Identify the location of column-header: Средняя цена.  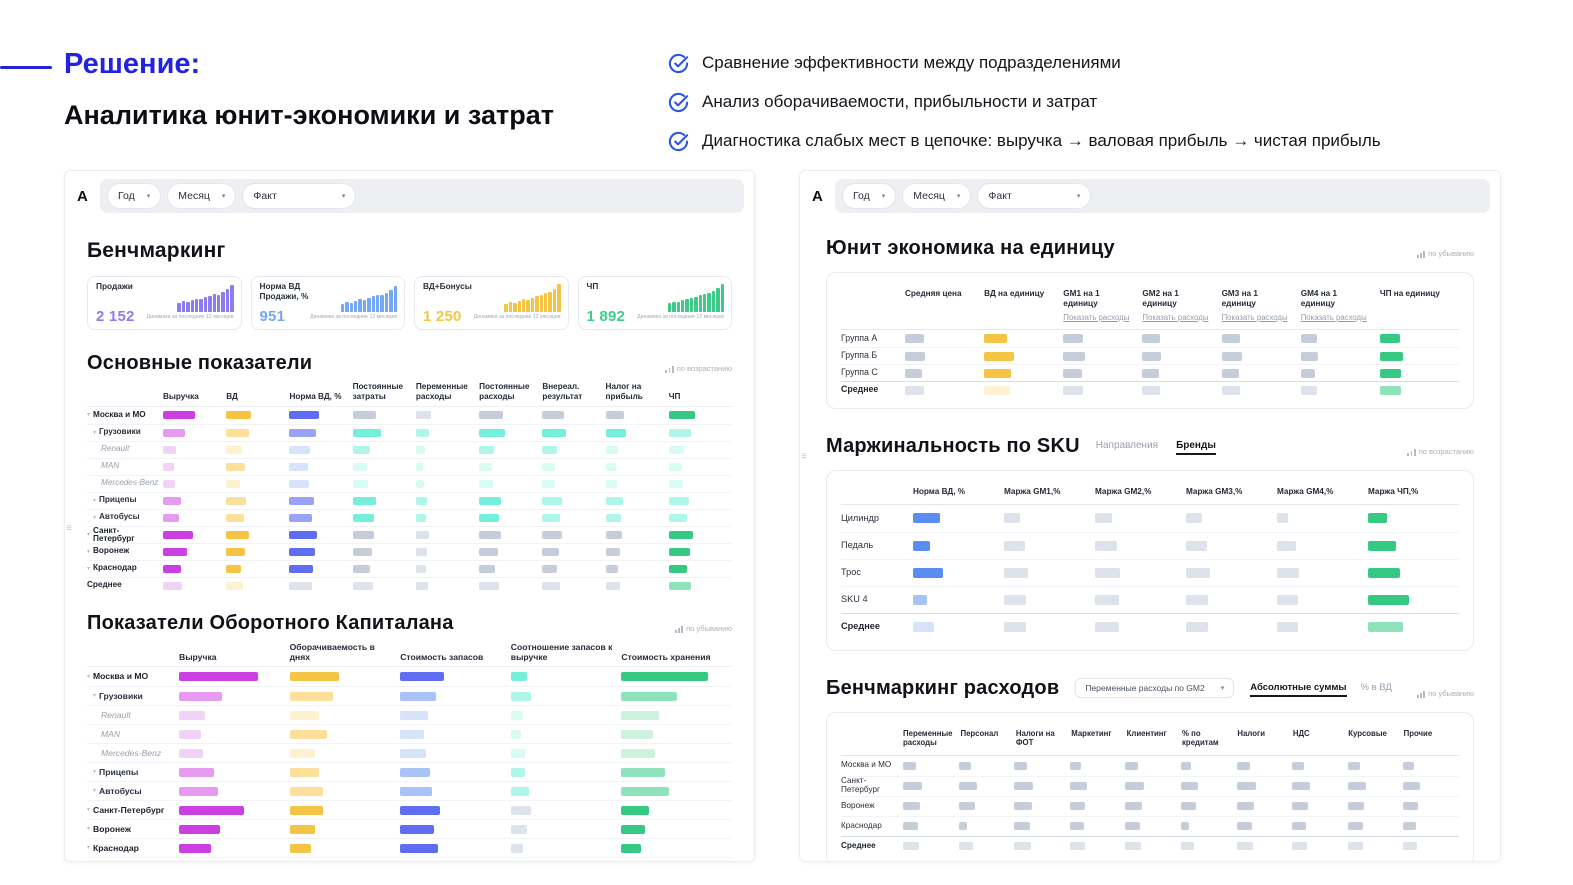
(944, 294).